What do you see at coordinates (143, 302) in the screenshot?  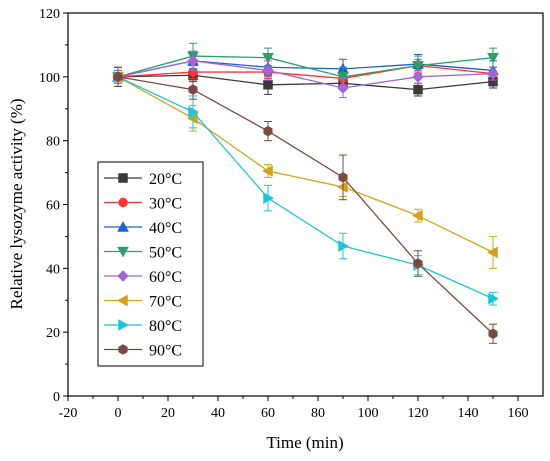 I see `legend-entry: 70°C` at bounding box center [143, 302].